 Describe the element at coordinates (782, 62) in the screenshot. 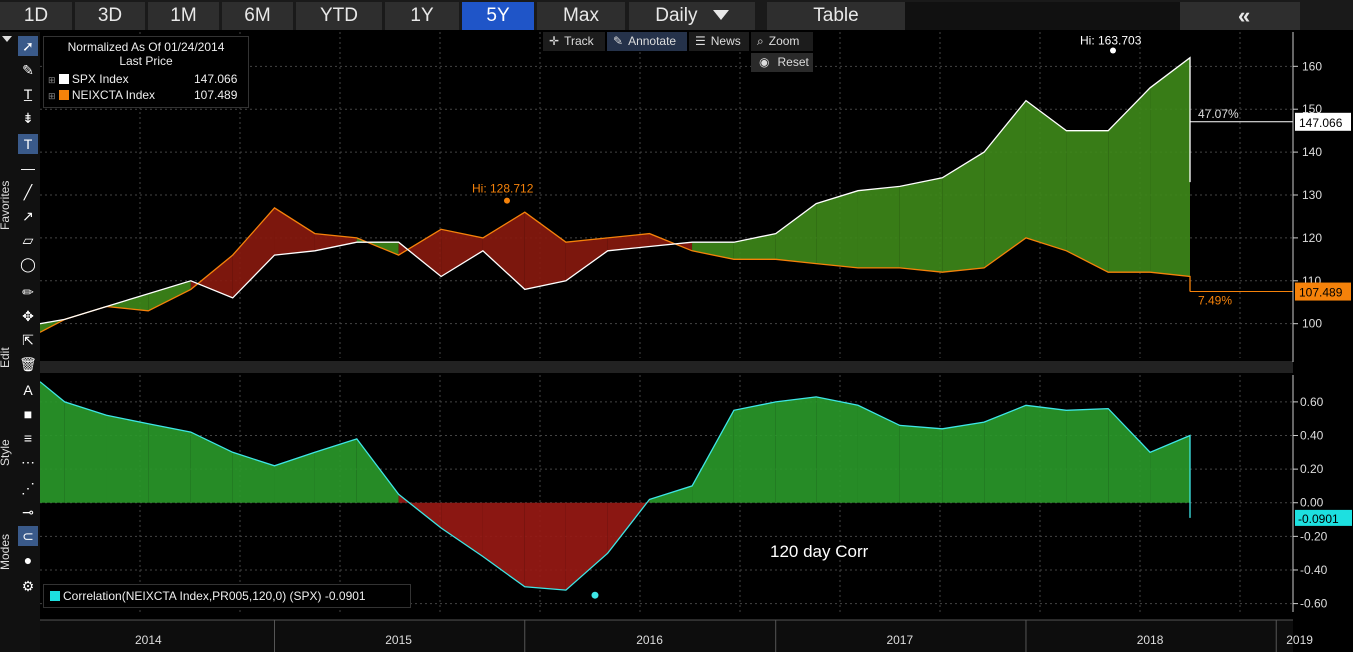

I see `reset-button: ◉ Reset` at that location.